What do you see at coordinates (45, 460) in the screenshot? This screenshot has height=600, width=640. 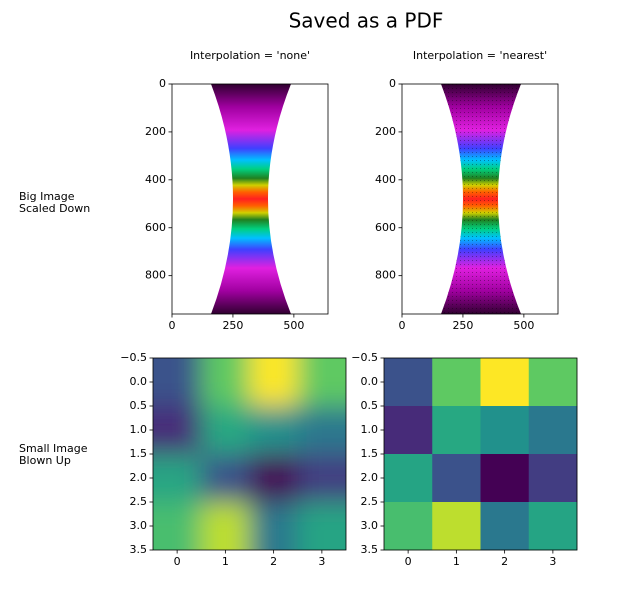 I see `row-label: Blown Up` at bounding box center [45, 460].